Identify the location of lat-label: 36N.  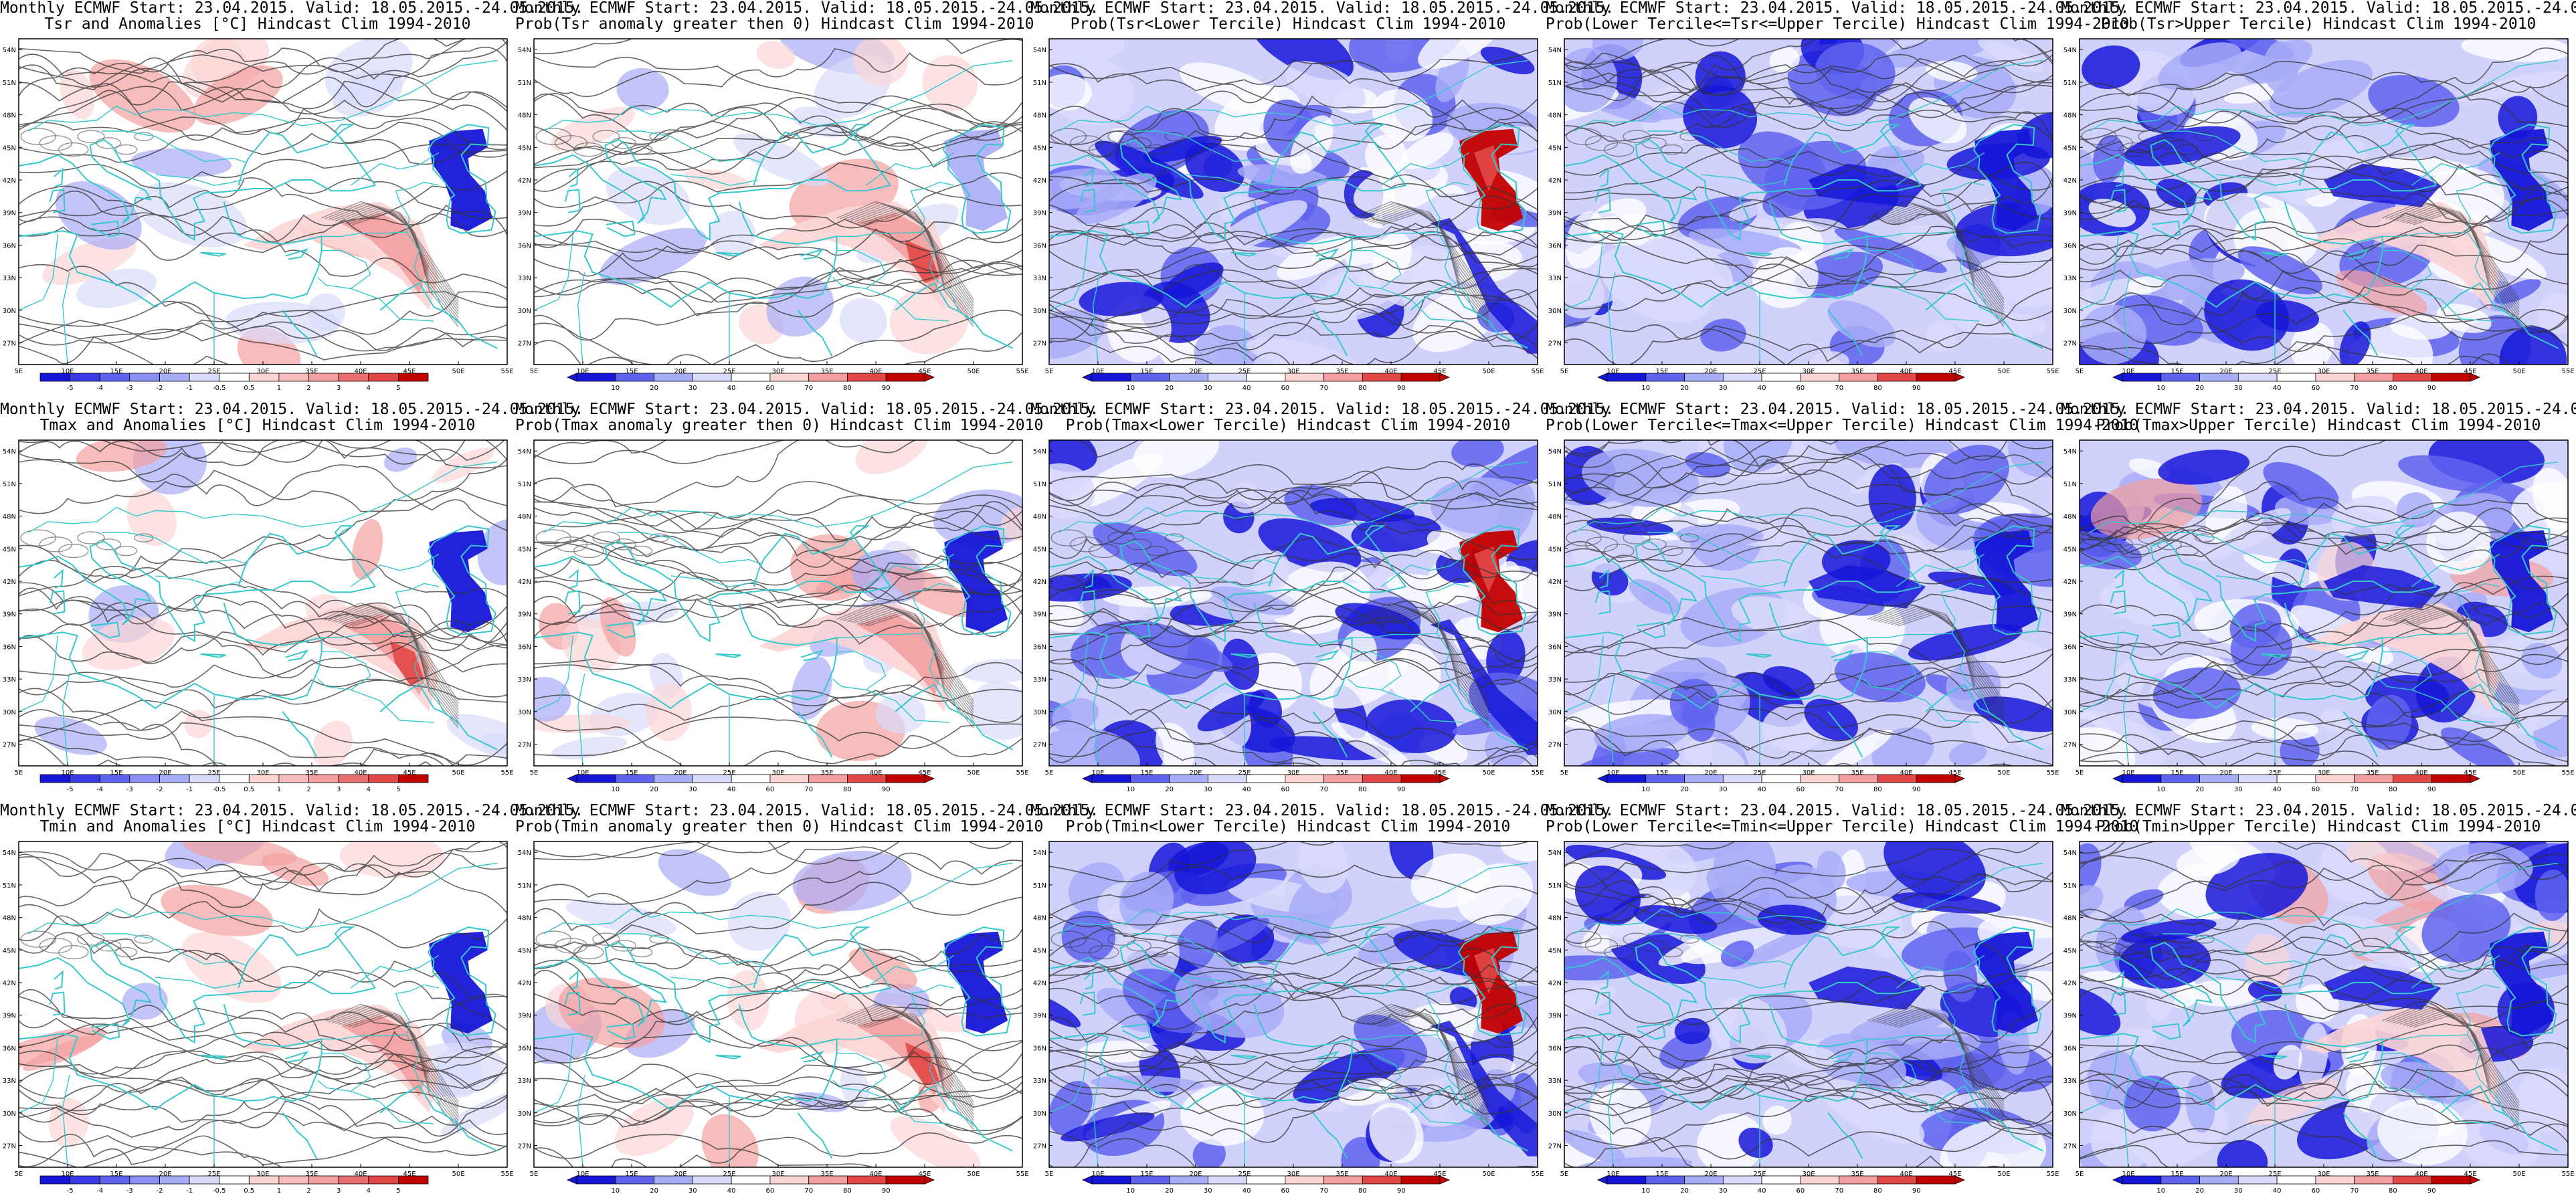
(9, 647).